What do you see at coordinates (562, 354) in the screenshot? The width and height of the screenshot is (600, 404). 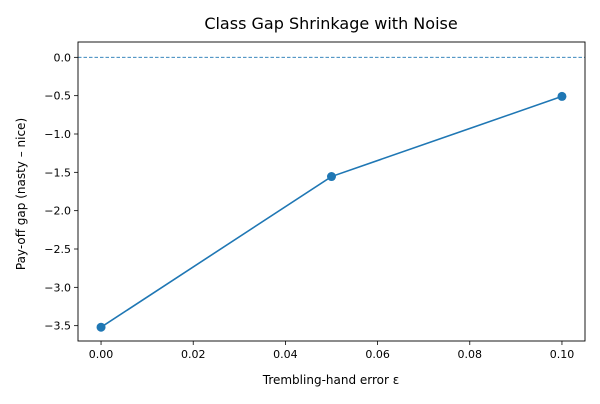 I see `x-tick-label: 0.10` at bounding box center [562, 354].